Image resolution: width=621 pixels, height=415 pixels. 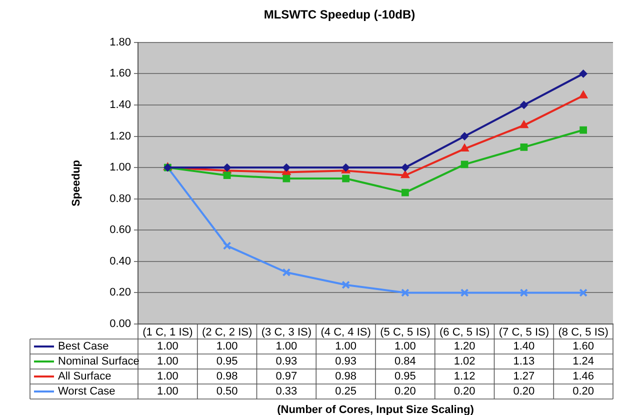 I want to click on y-tick-label: 0.20, so click(x=120, y=292).